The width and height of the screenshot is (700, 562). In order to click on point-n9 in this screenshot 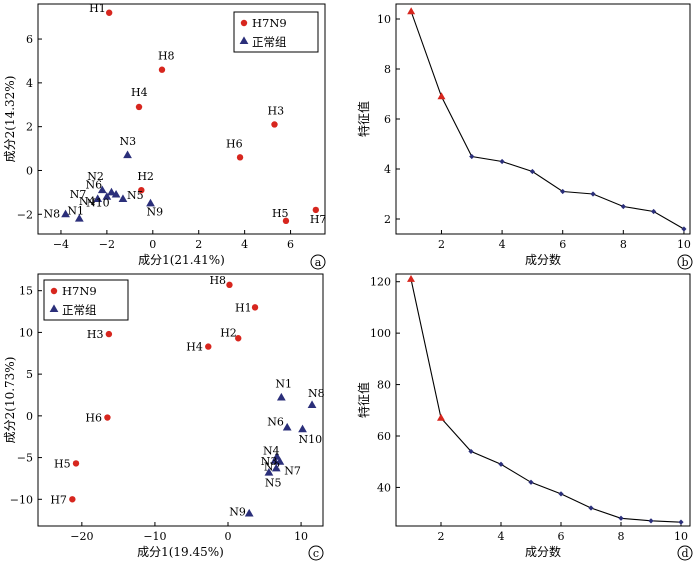, I will do `click(249, 512)`.